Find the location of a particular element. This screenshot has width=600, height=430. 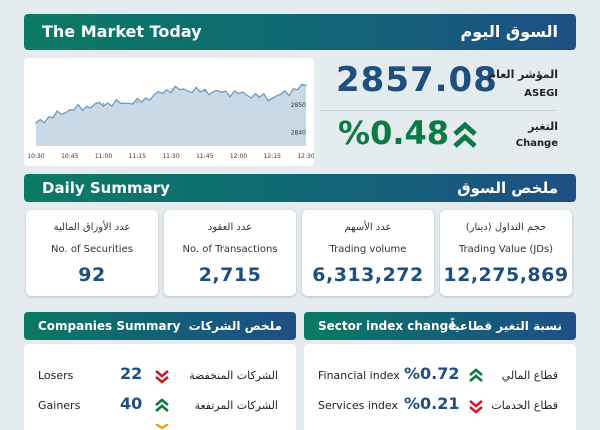

change-up-arrow-icon is located at coordinates (465, 134).